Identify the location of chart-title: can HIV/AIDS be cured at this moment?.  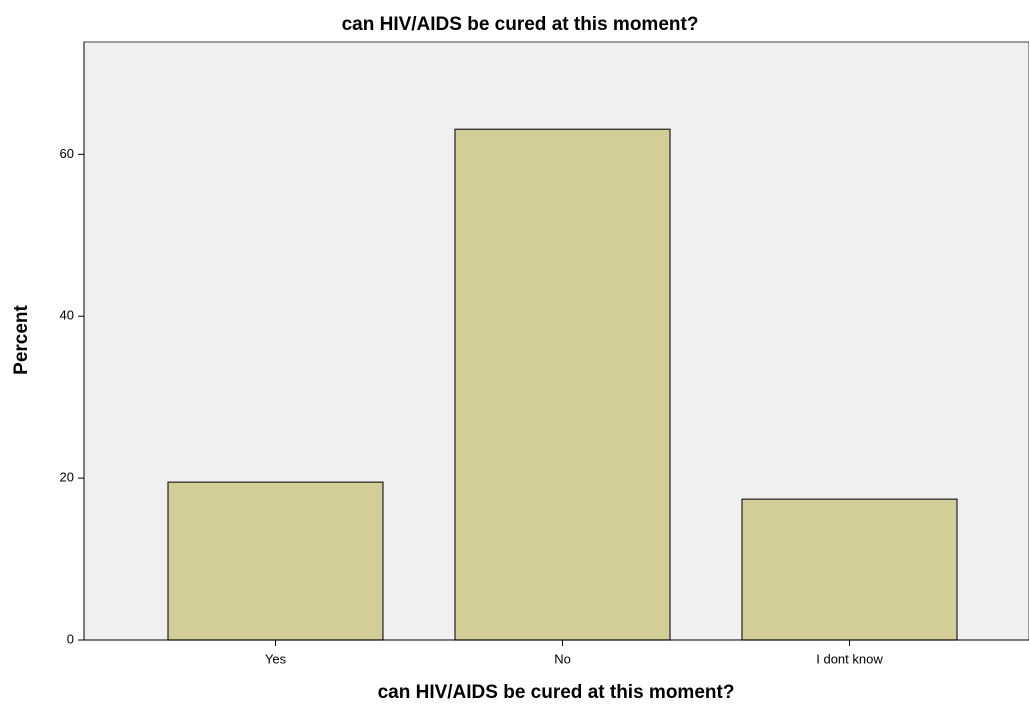
(520, 24).